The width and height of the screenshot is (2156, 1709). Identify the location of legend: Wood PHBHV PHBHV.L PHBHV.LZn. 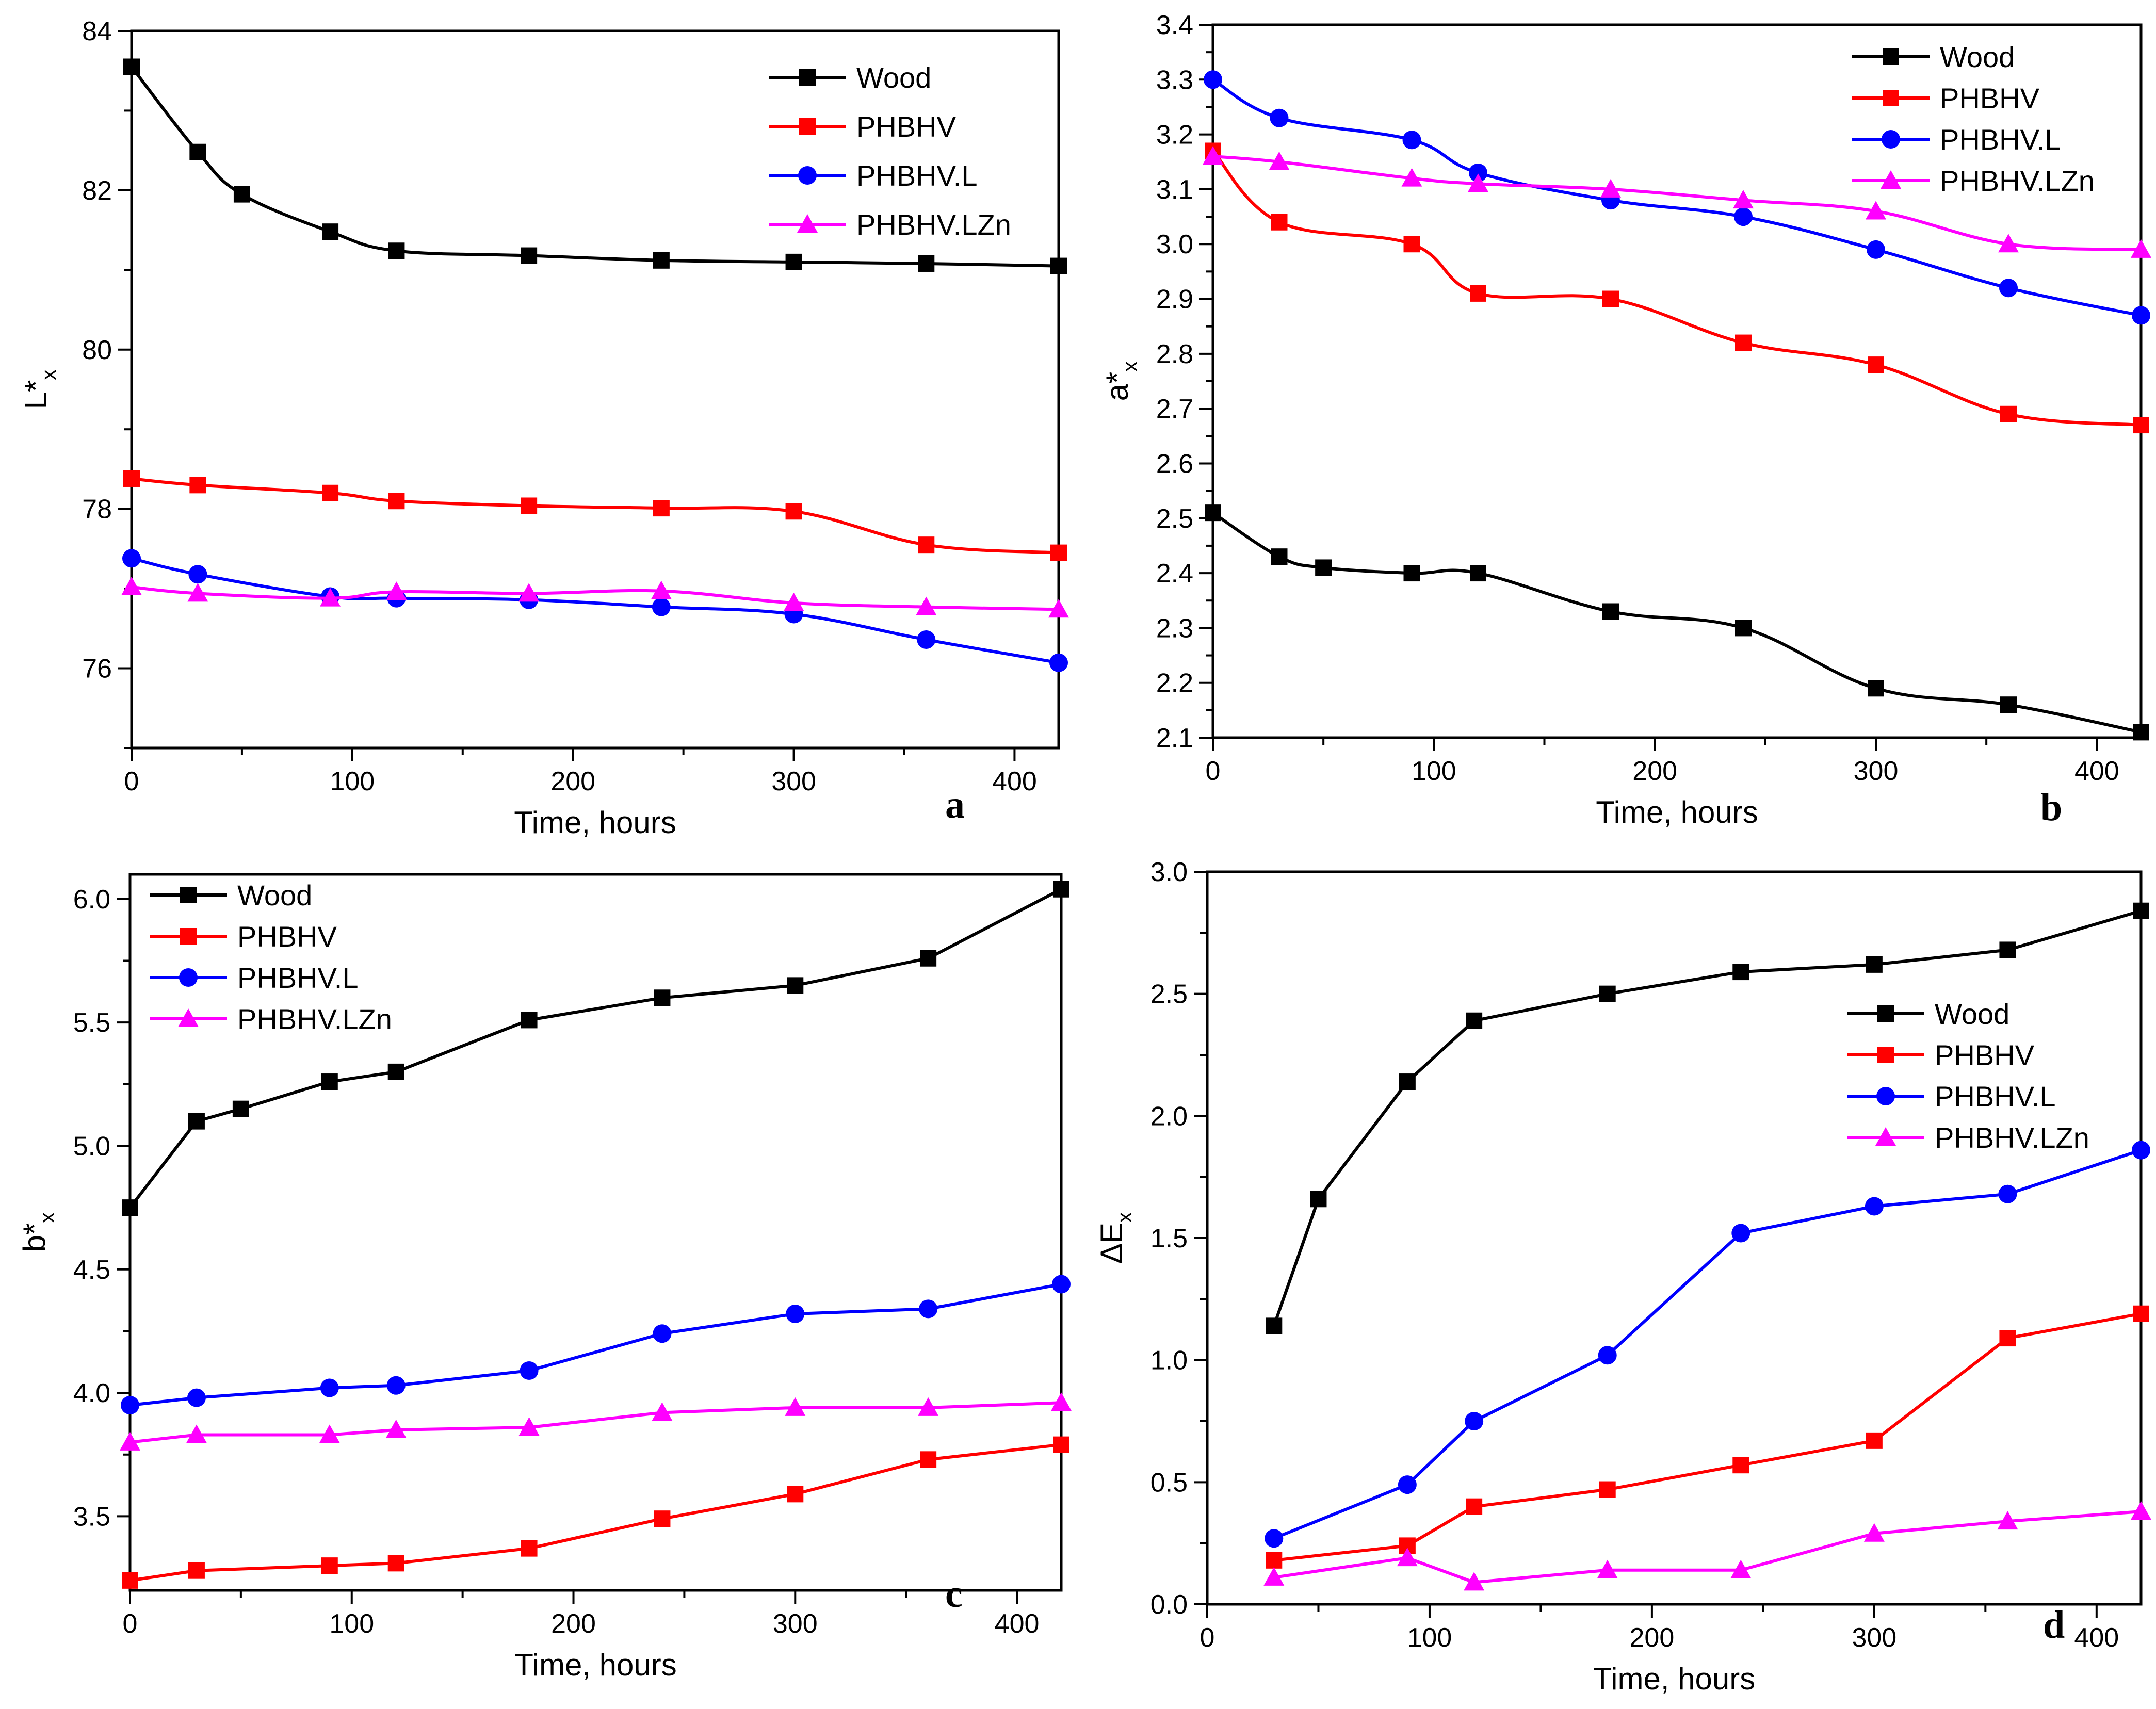
(1973, 119).